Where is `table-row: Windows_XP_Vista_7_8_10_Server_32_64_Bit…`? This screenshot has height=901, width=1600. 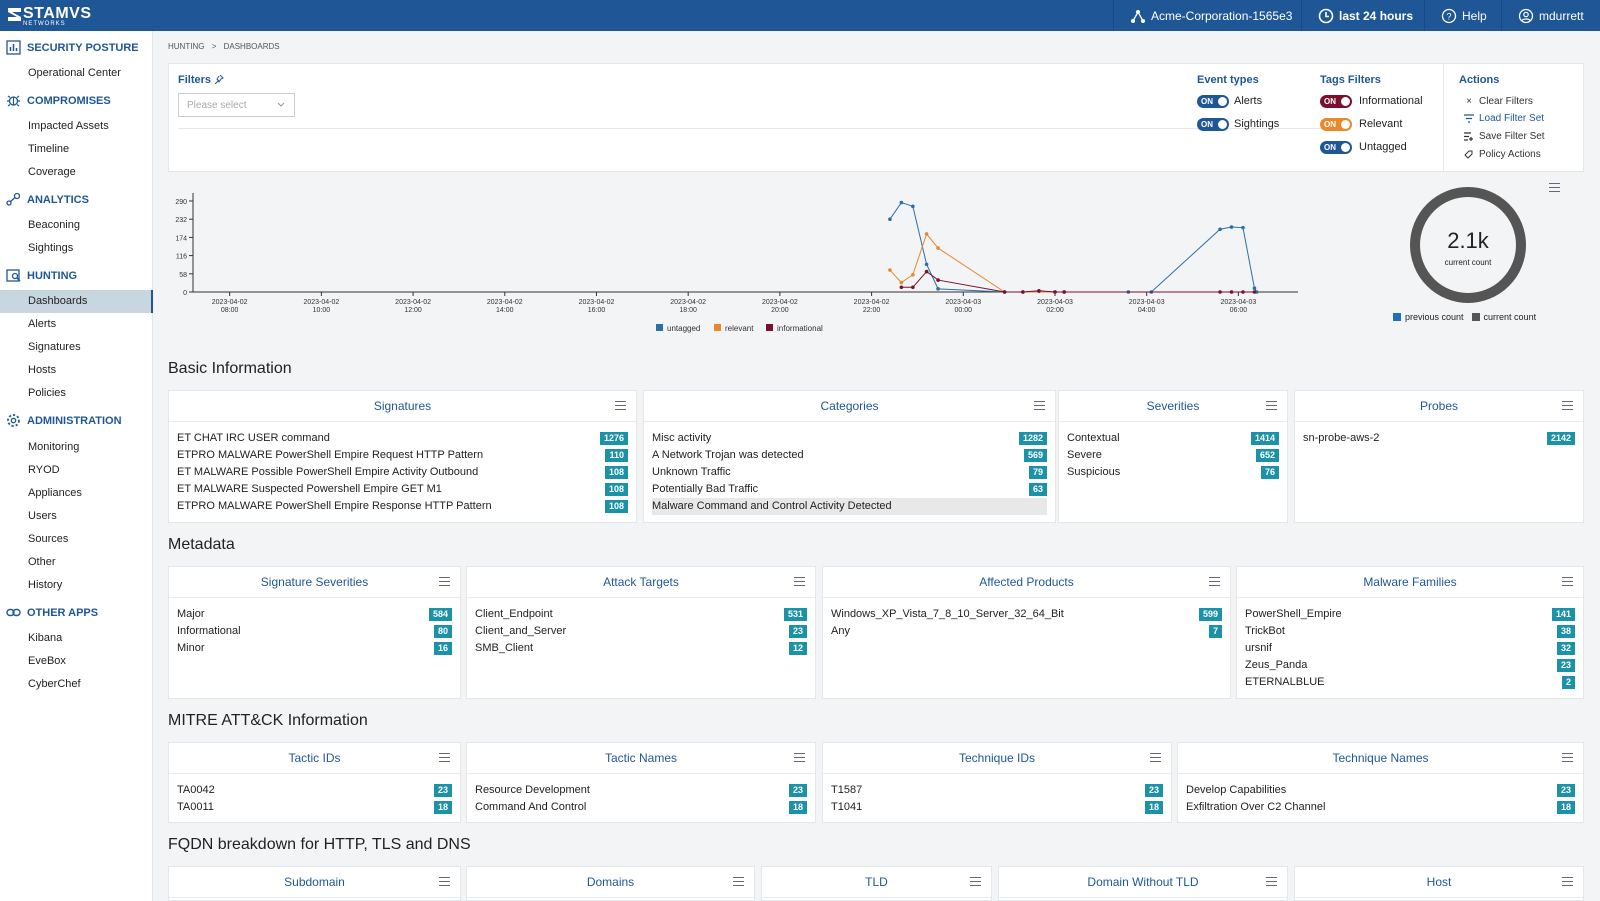
table-row: Windows_XP_Vista_7_8_10_Server_32_64_Bit… is located at coordinates (1026, 614).